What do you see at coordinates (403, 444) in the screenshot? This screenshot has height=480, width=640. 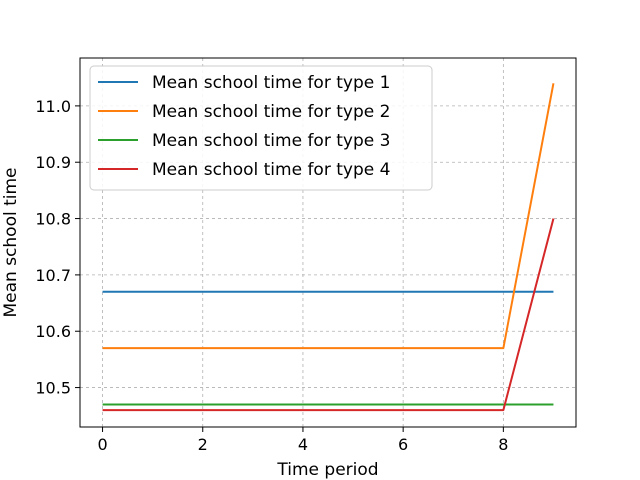 I see `x-tick-label: 6` at bounding box center [403, 444].